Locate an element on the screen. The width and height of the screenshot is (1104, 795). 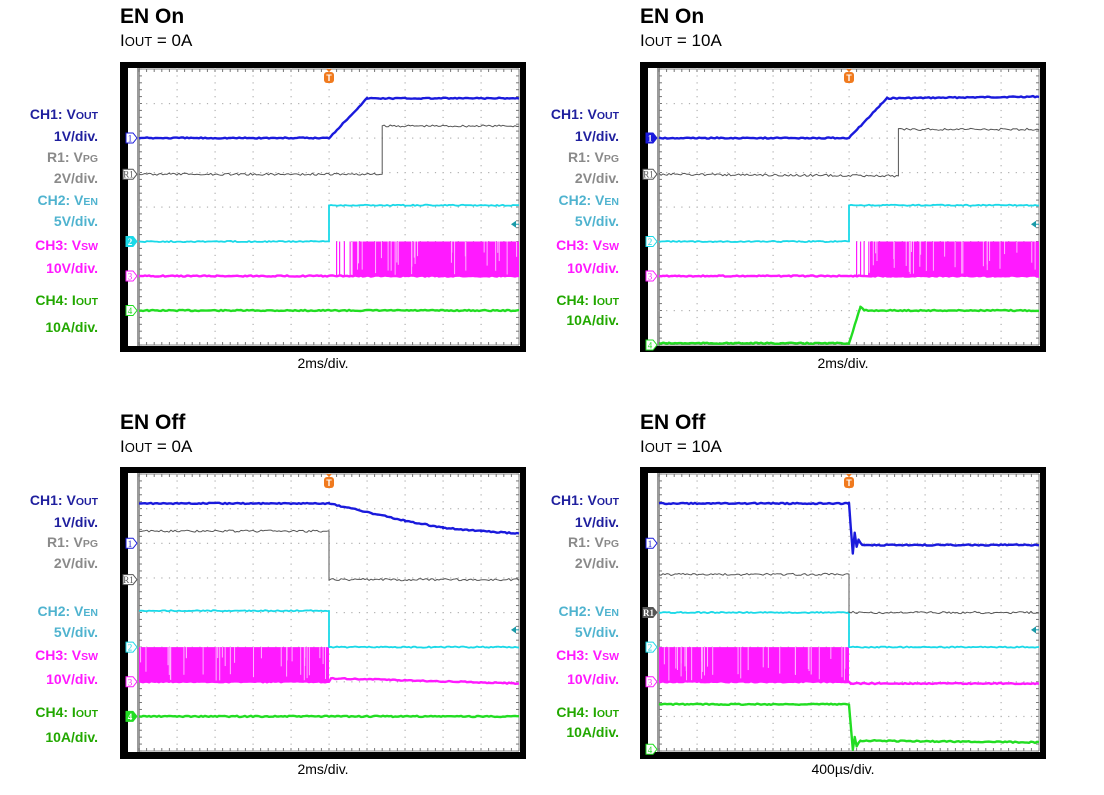
trace-ch2: 2 is located at coordinates (322, 225).